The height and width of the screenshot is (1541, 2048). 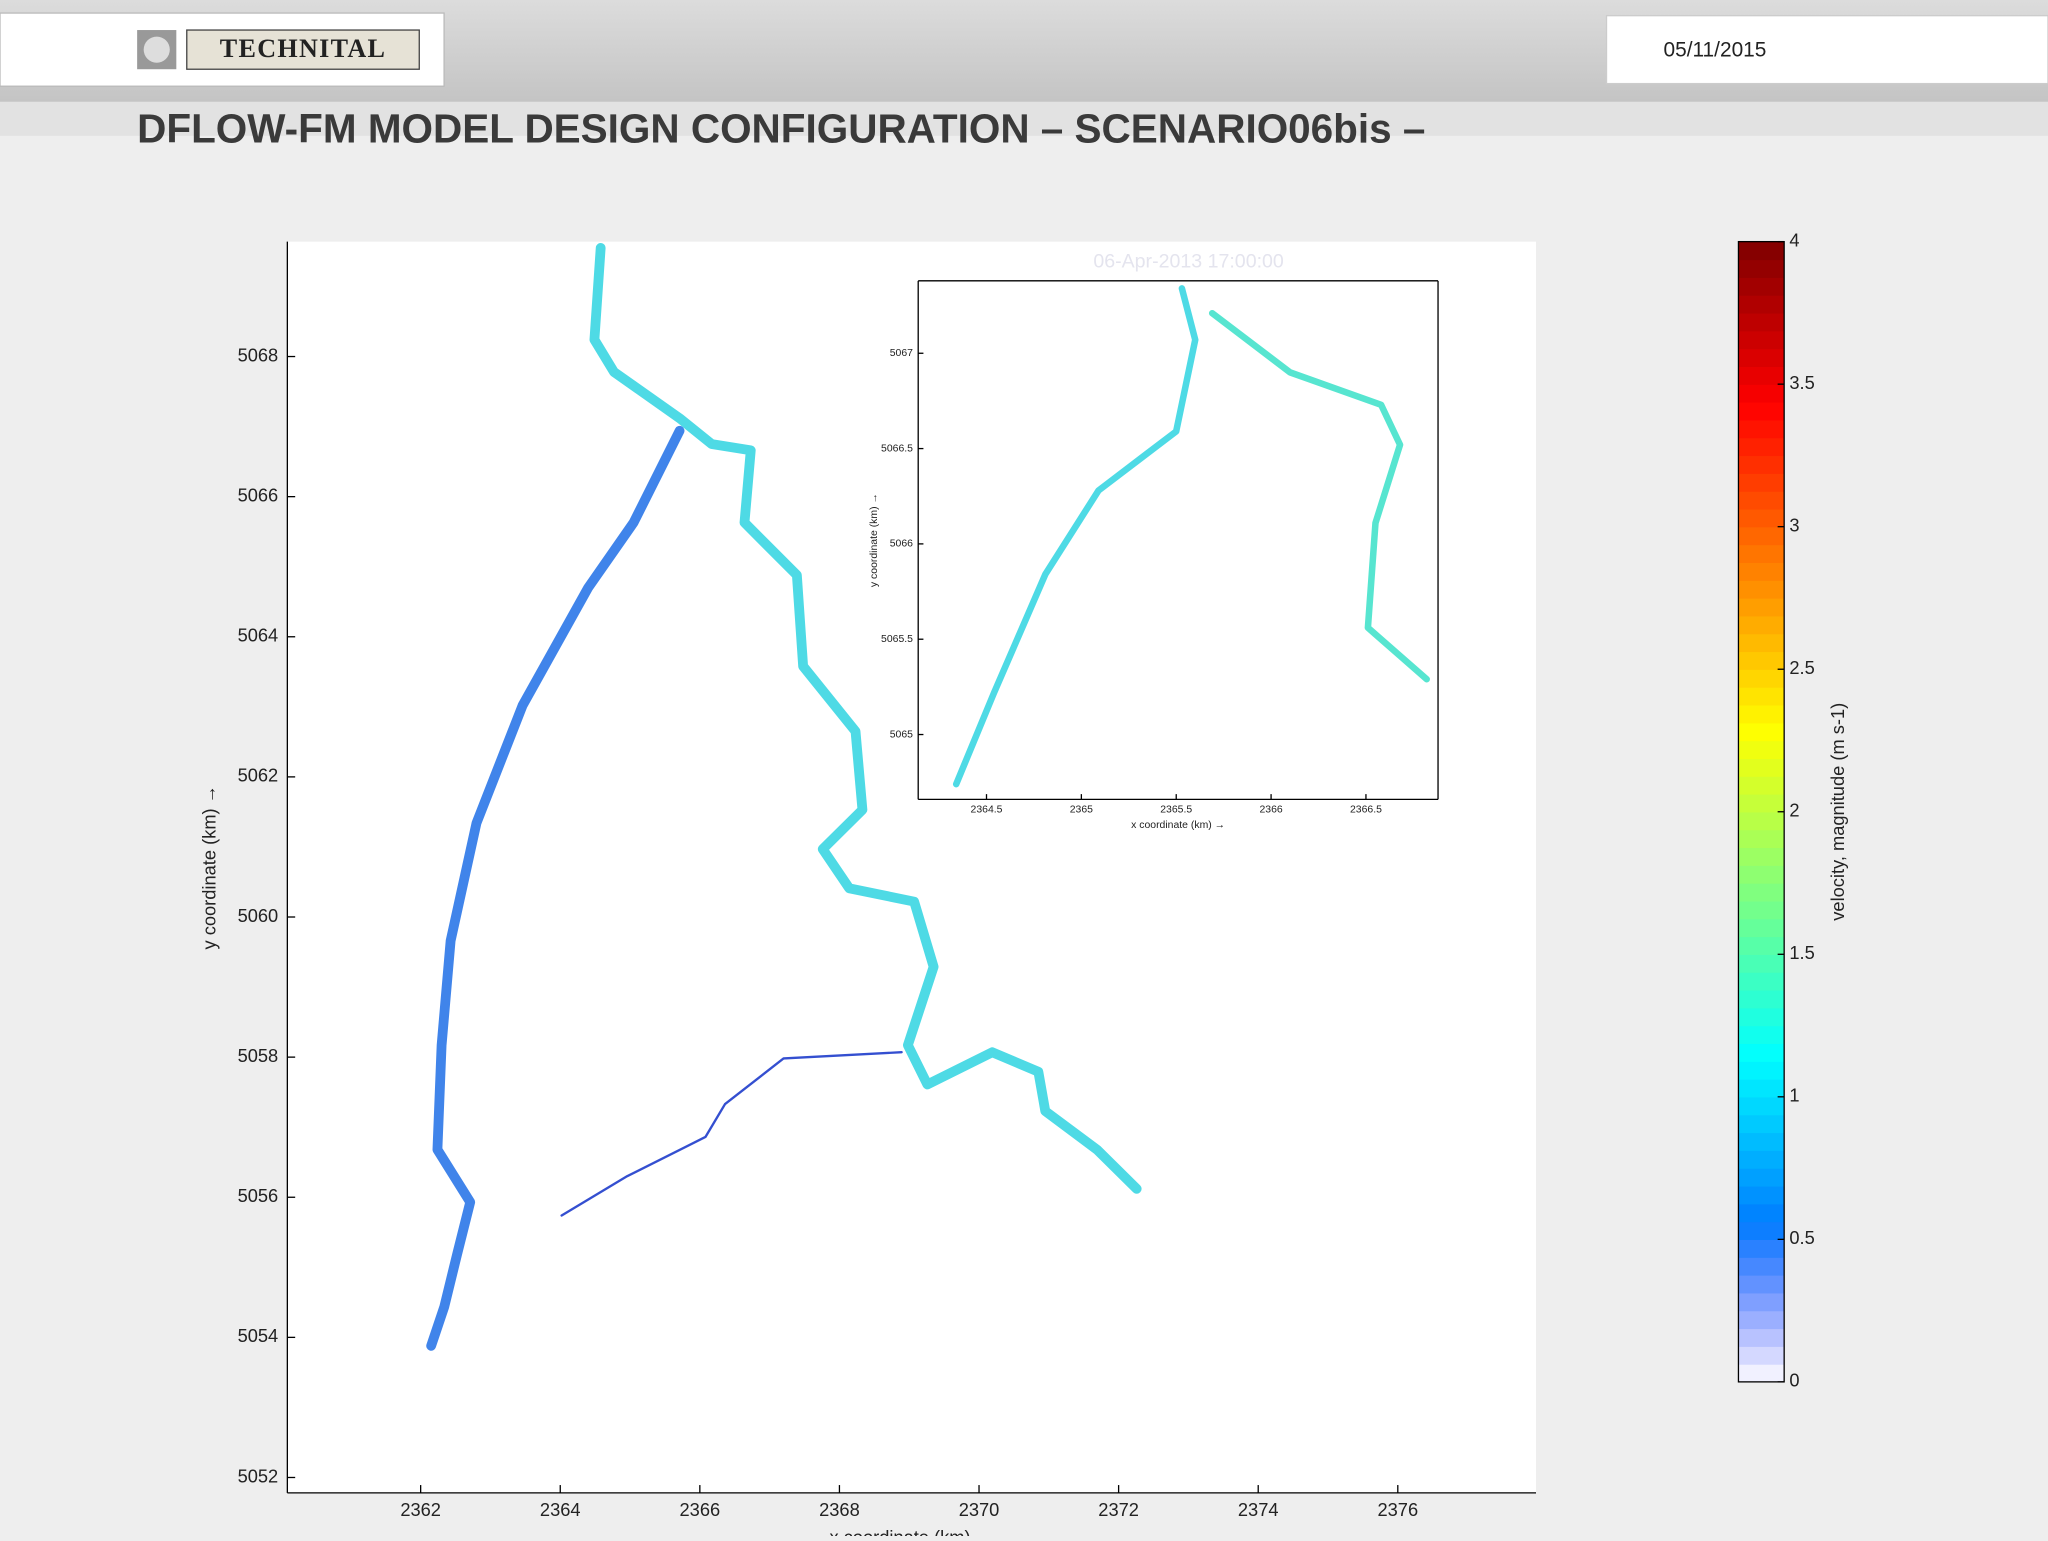 I want to click on colorbar-label: velocity, magnitude (m s-1), so click(x=1837, y=812).